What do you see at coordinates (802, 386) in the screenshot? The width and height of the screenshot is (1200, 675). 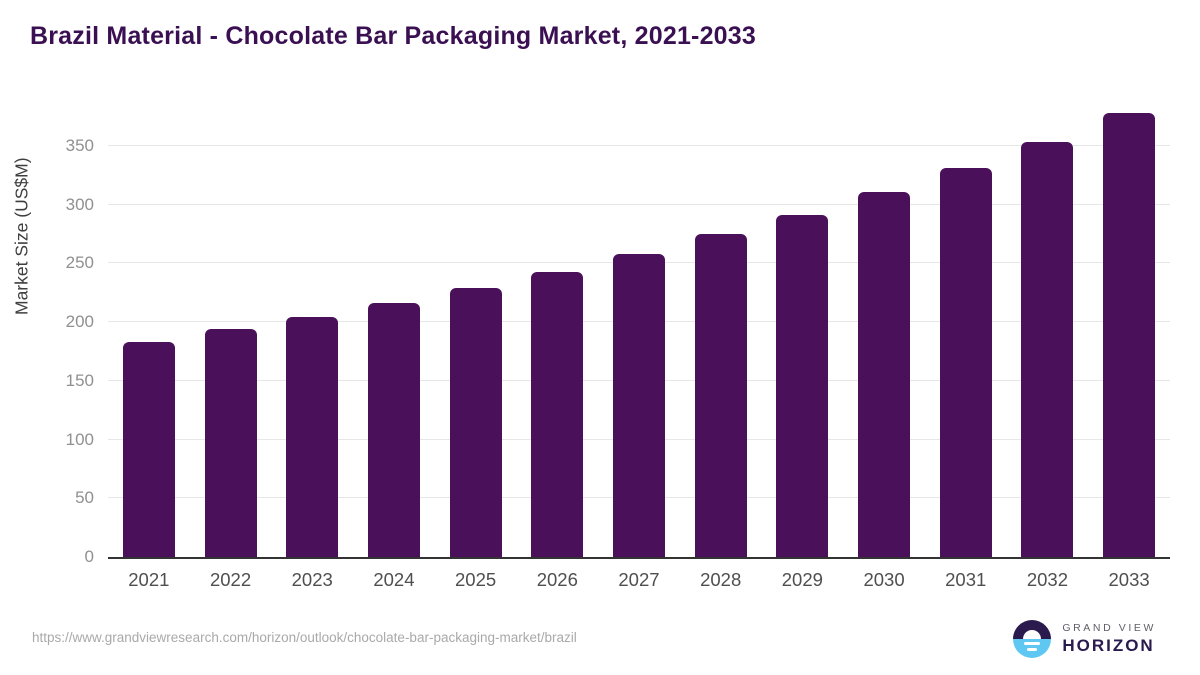 I see `bar-2029` at bounding box center [802, 386].